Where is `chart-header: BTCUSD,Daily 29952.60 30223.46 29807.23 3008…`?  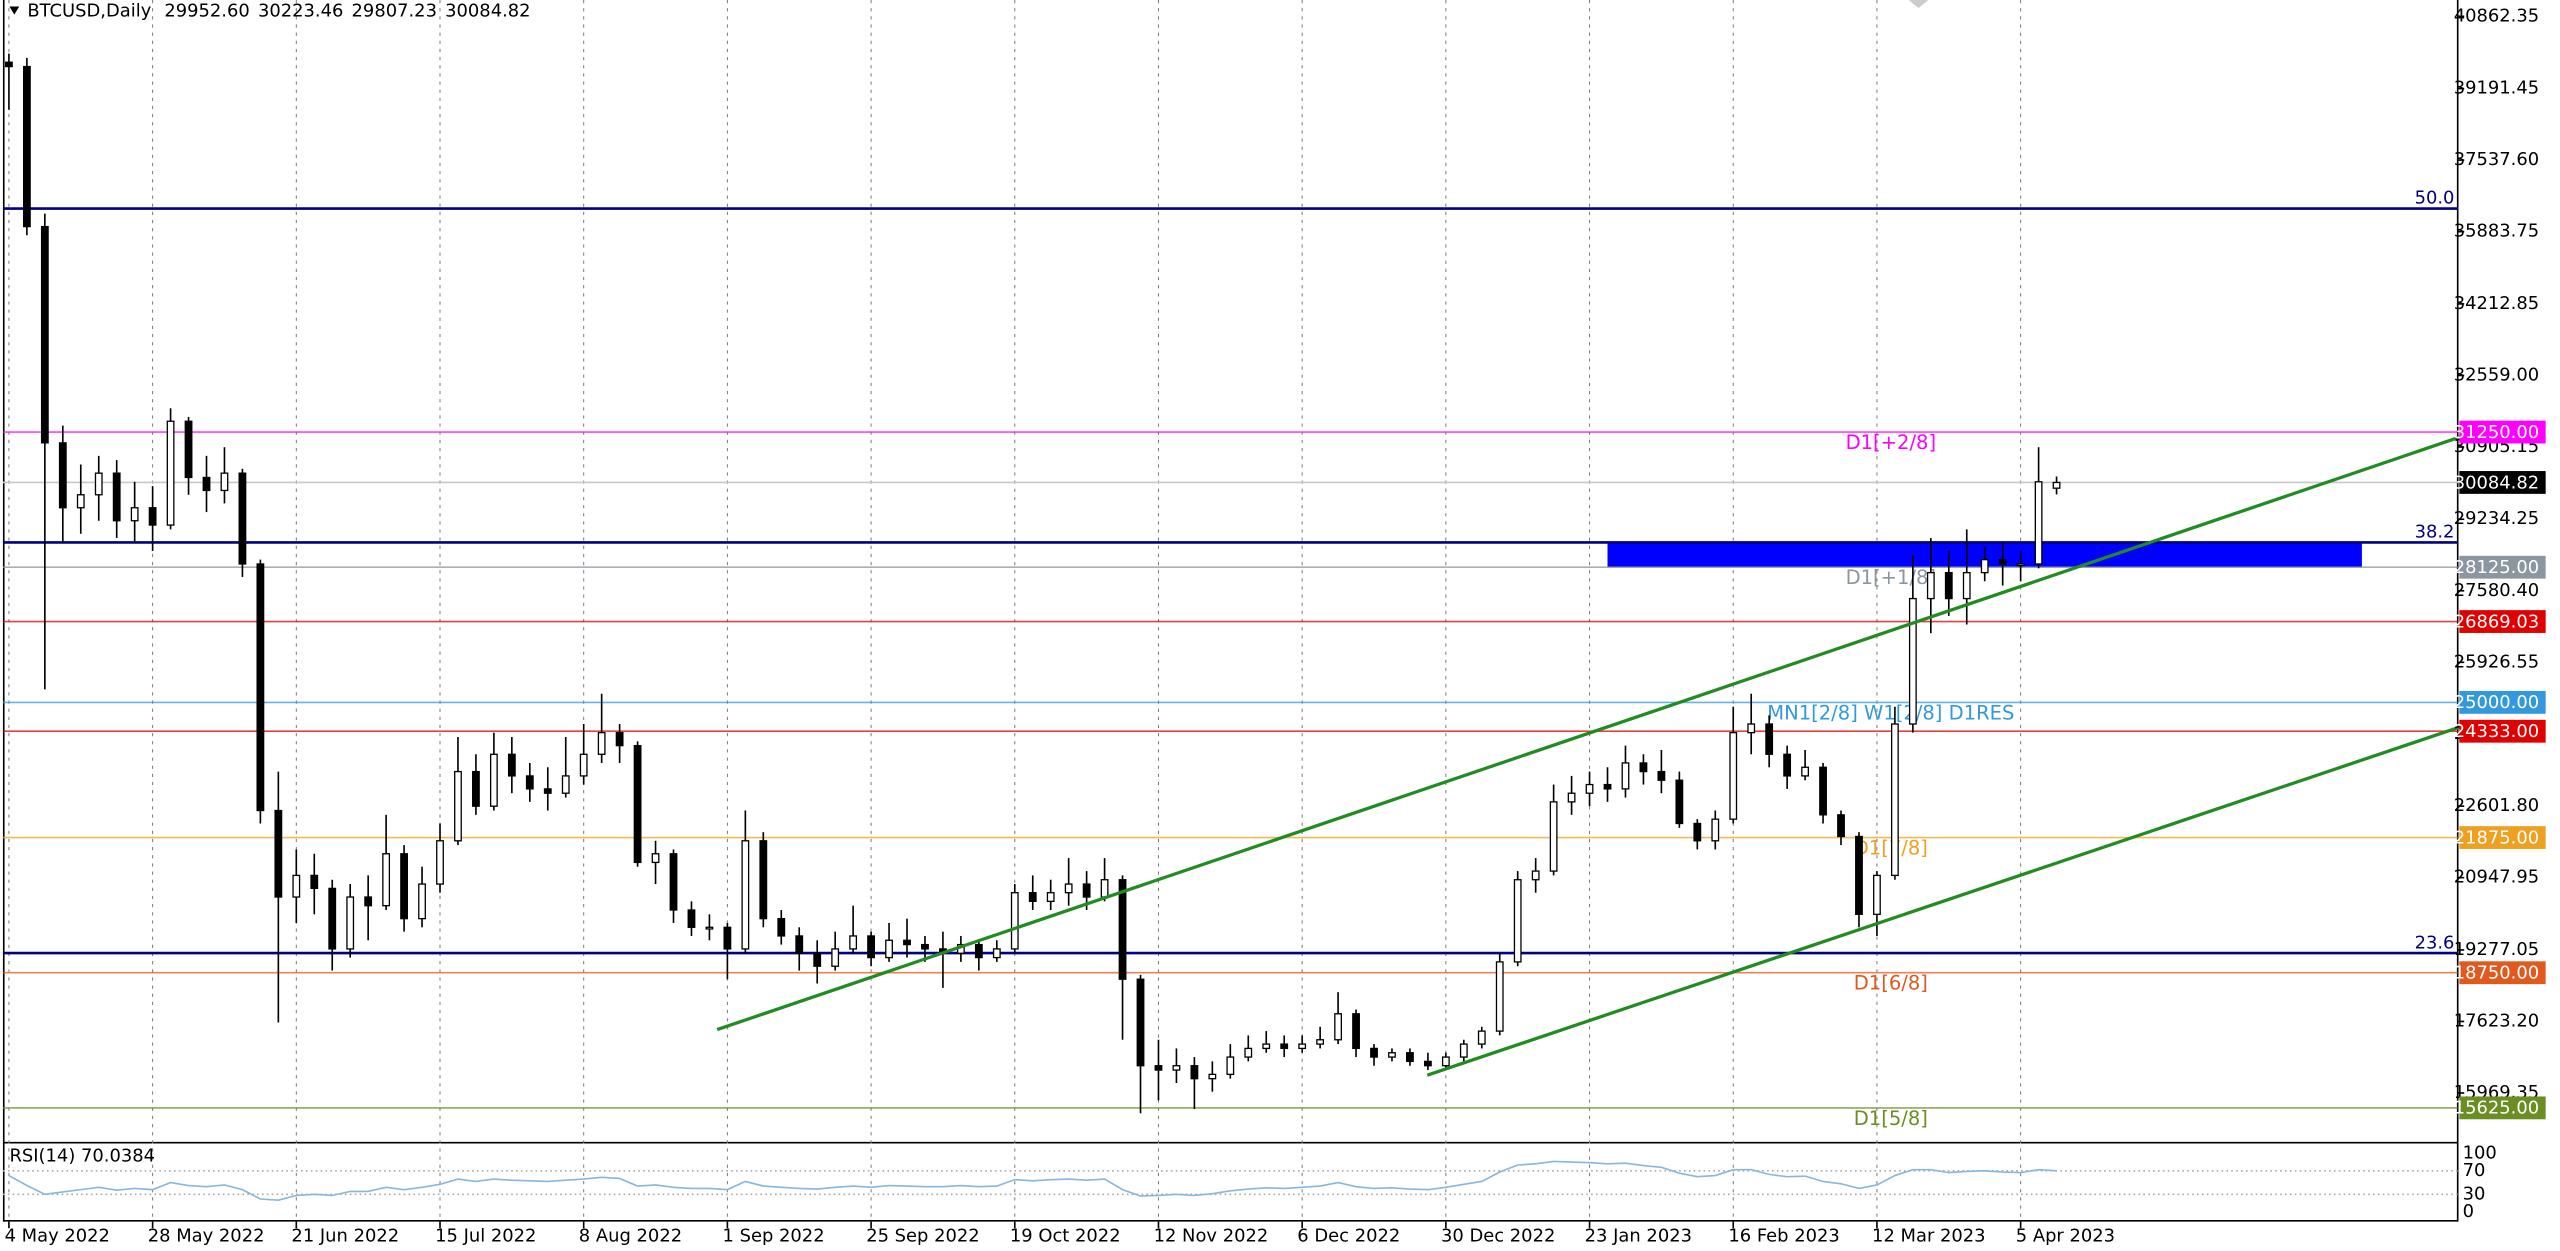
chart-header: BTCUSD,Daily 29952.60 30223.46 29807.23 3008… is located at coordinates (278, 10).